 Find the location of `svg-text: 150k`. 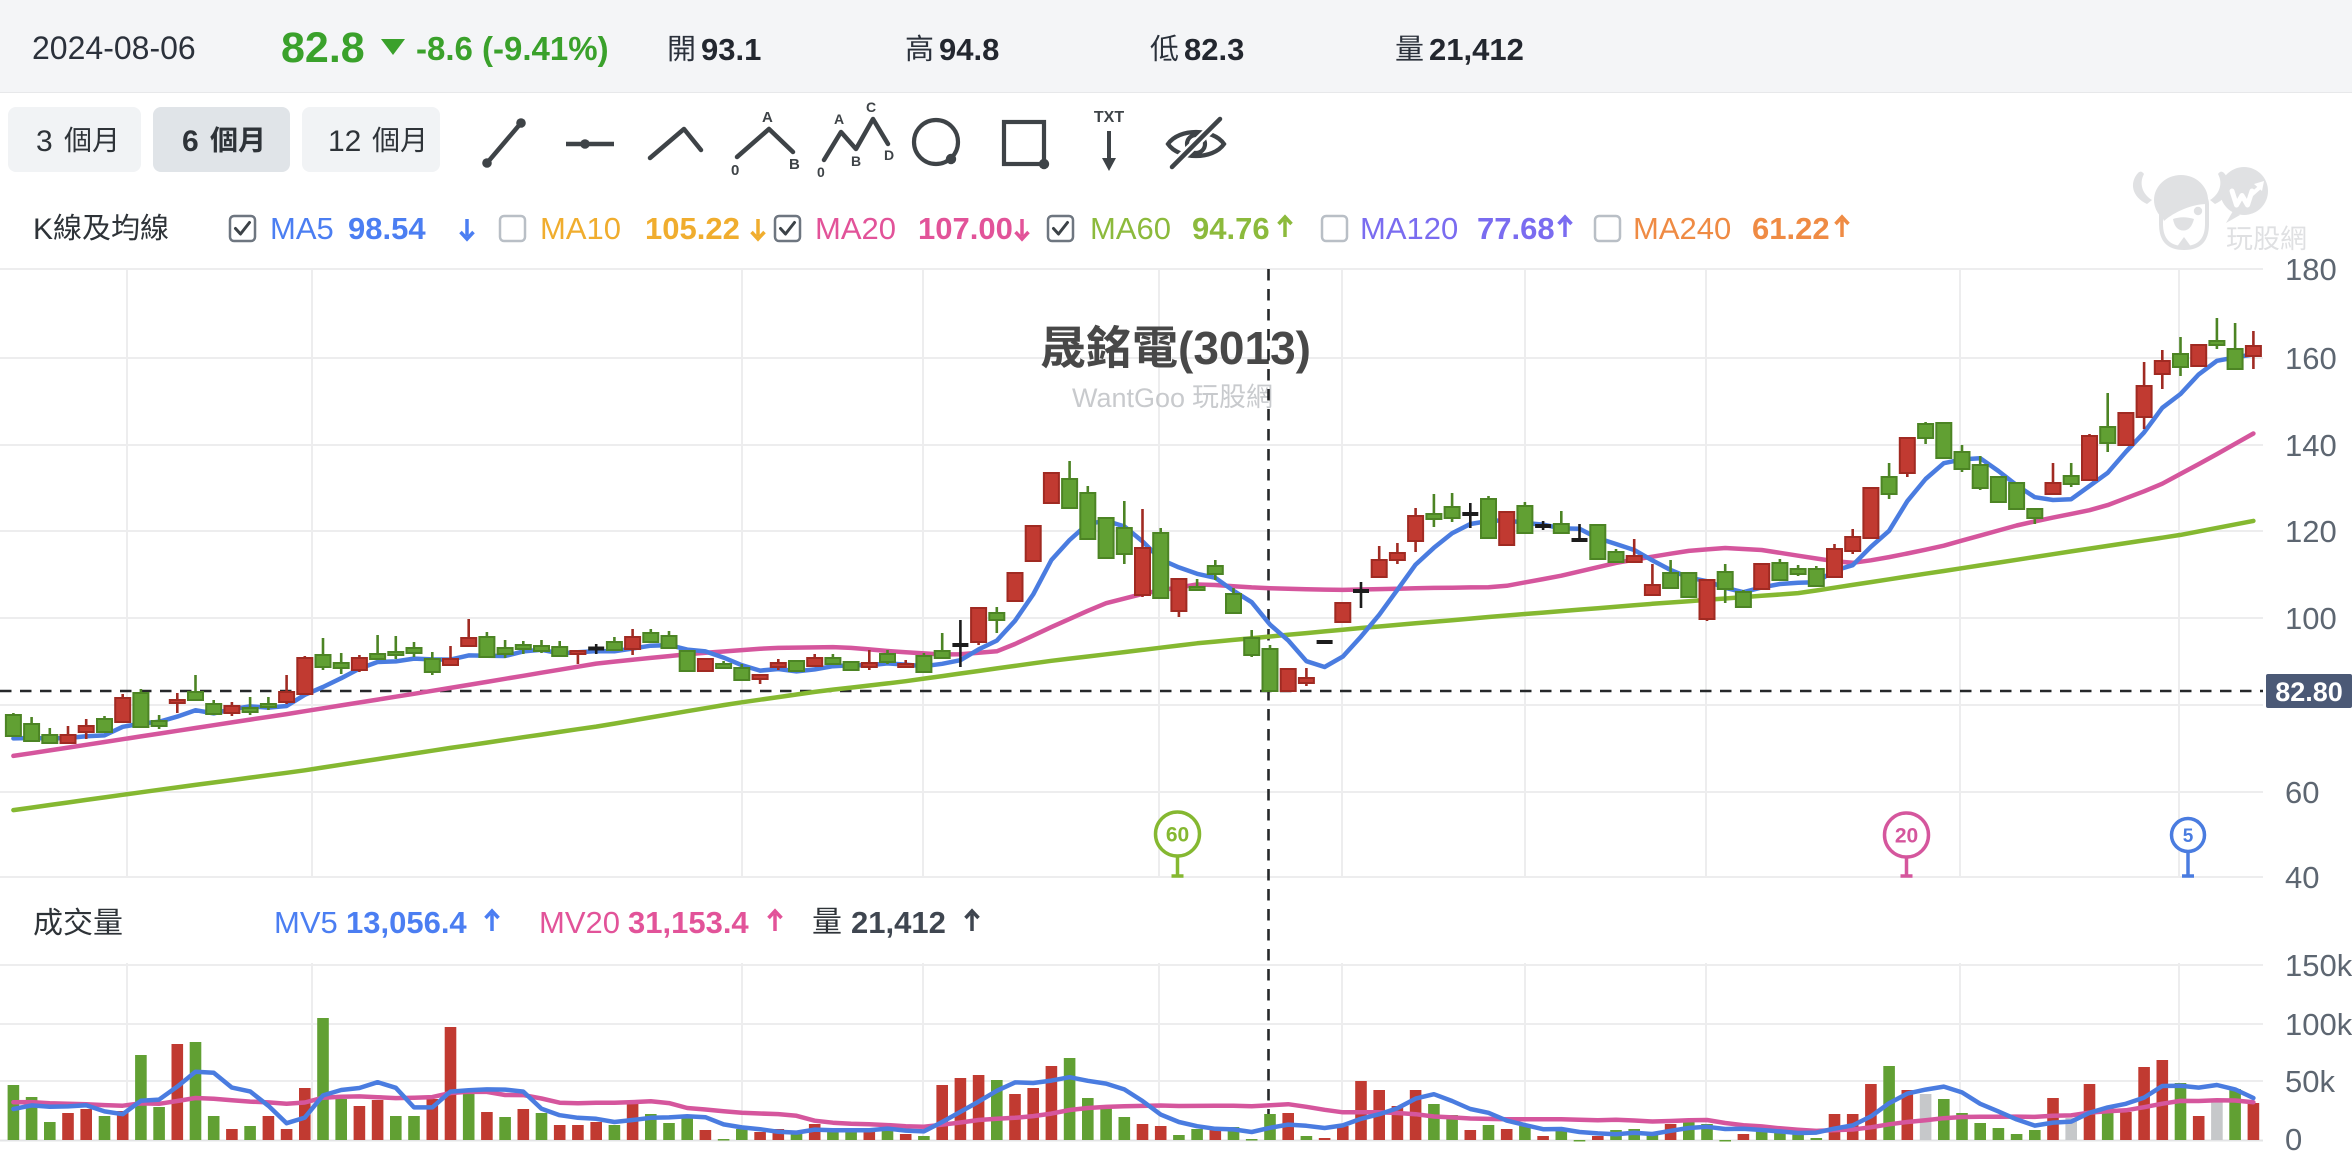

svg-text: 150k is located at coordinates (2318, 965).